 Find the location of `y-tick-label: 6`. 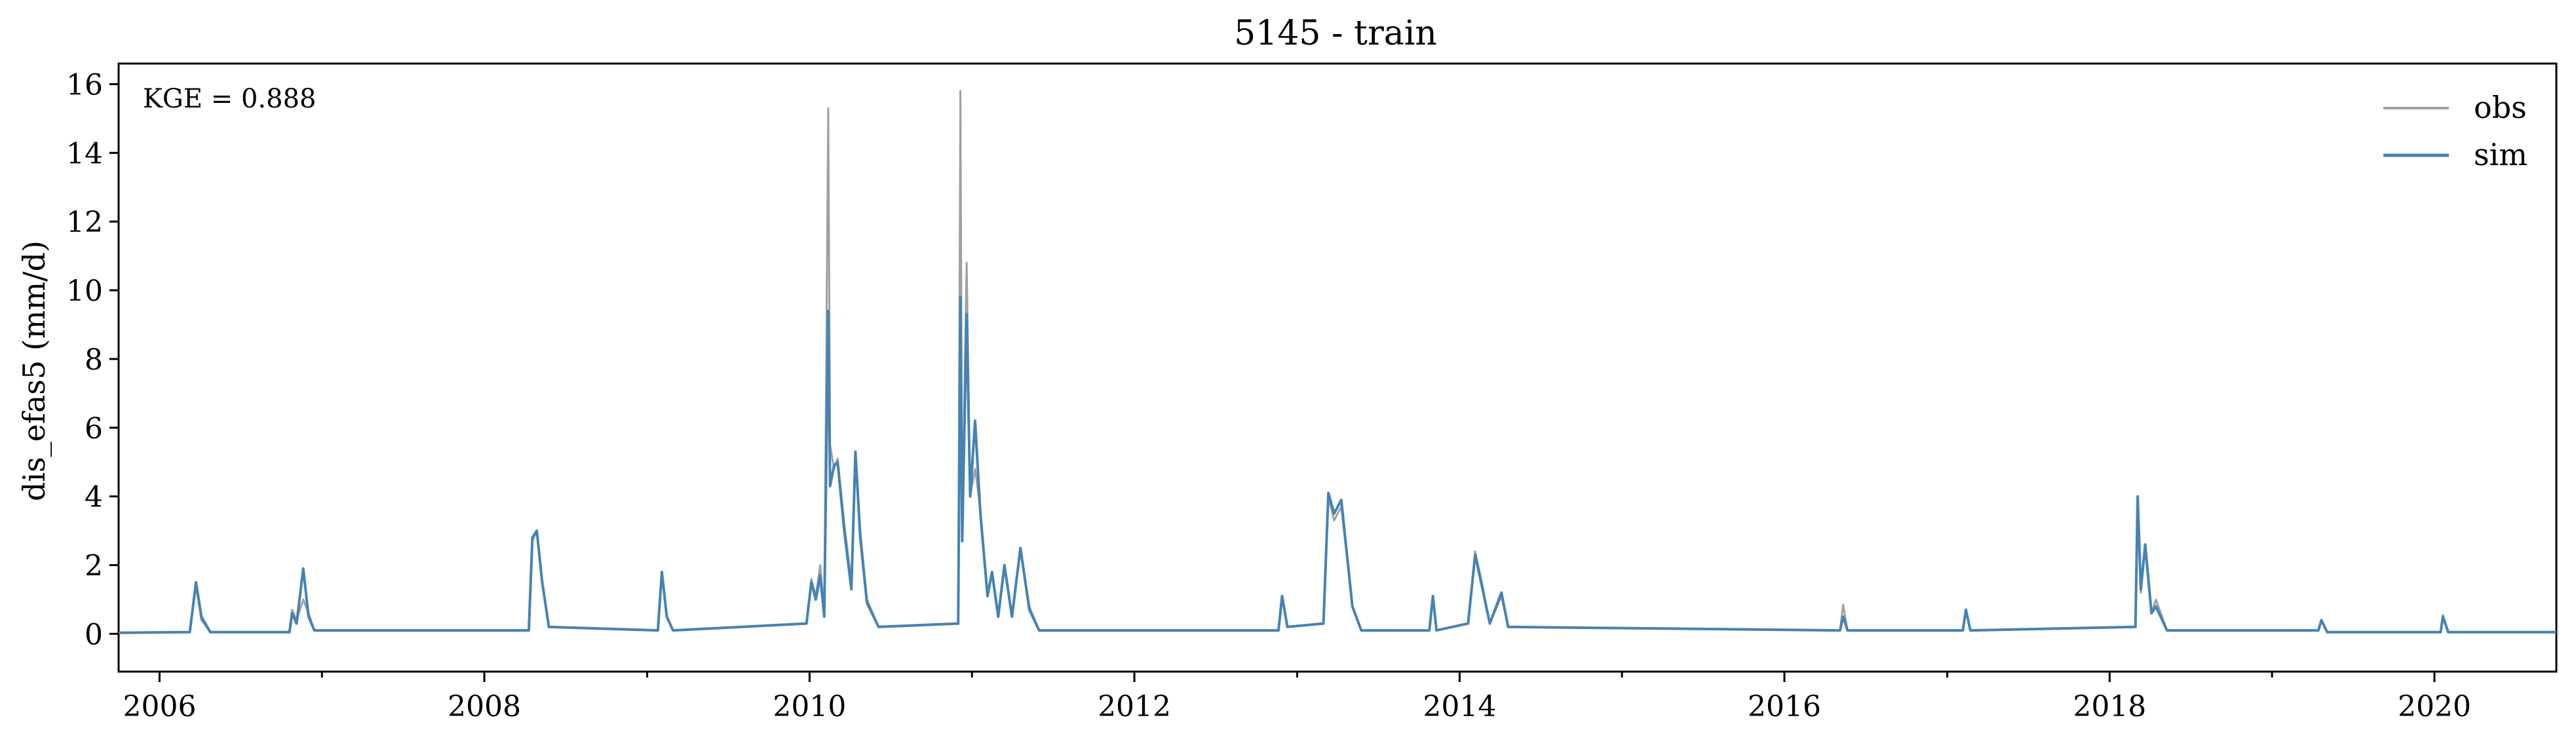

y-tick-label: 6 is located at coordinates (94, 429).